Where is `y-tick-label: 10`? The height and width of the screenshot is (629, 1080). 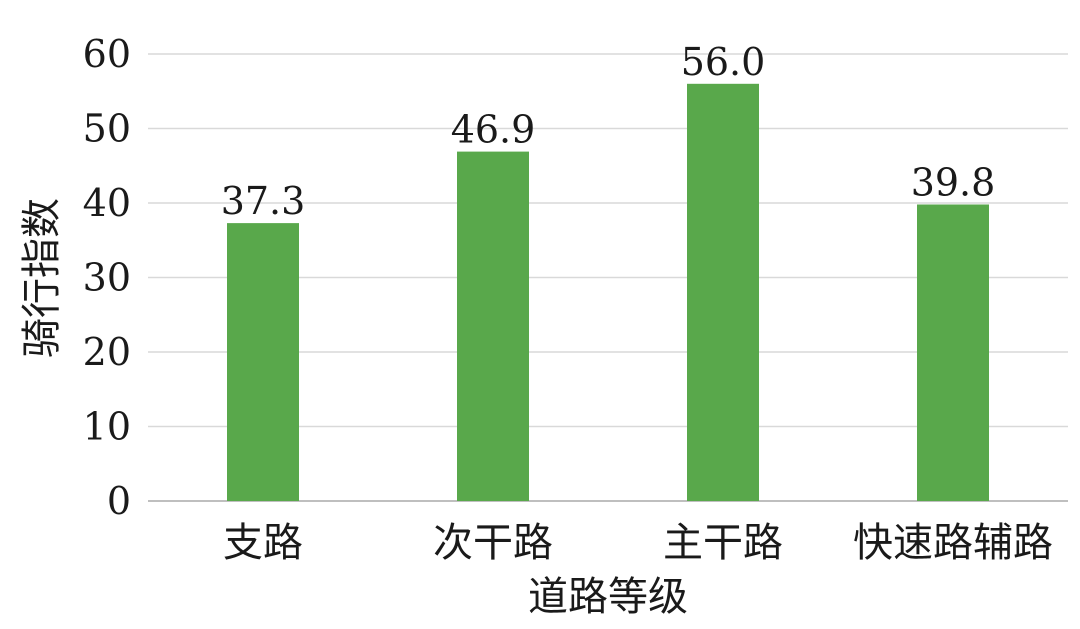 y-tick-label: 10 is located at coordinates (107, 427).